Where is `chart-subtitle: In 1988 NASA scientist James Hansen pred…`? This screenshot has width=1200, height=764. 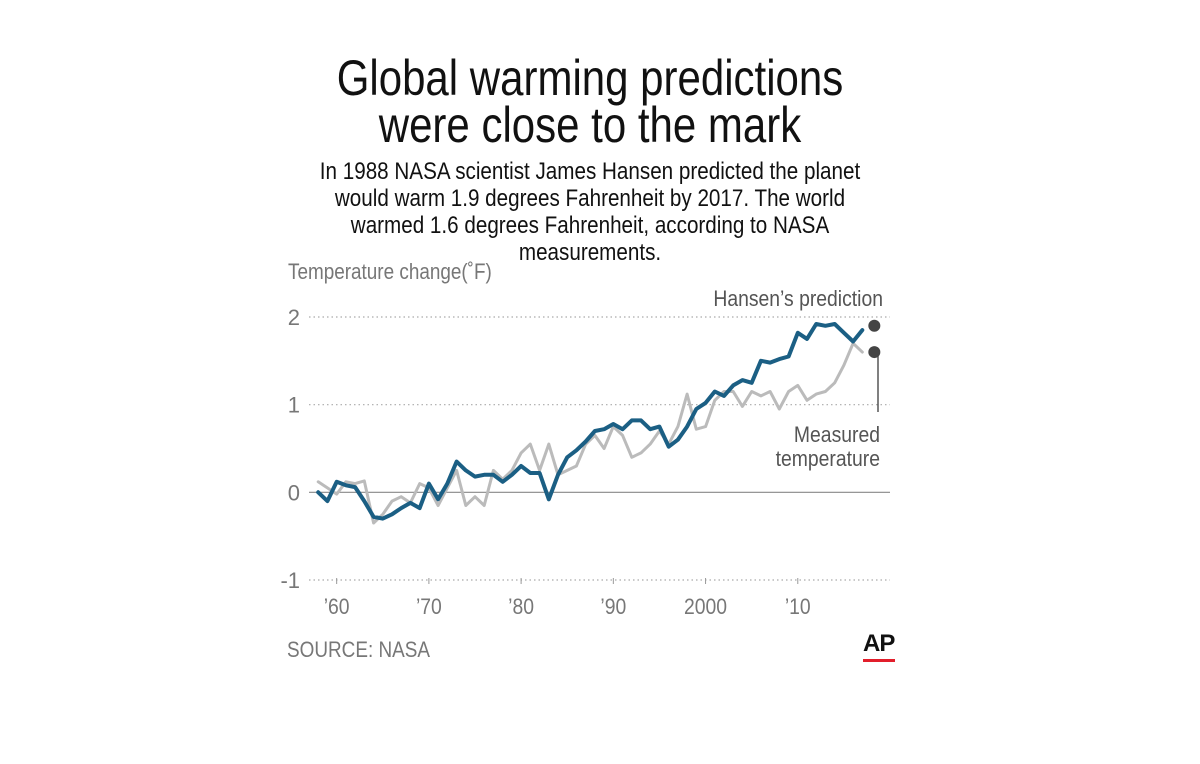
chart-subtitle: In 1988 NASA scientist James Hansen pred… is located at coordinates (590, 212).